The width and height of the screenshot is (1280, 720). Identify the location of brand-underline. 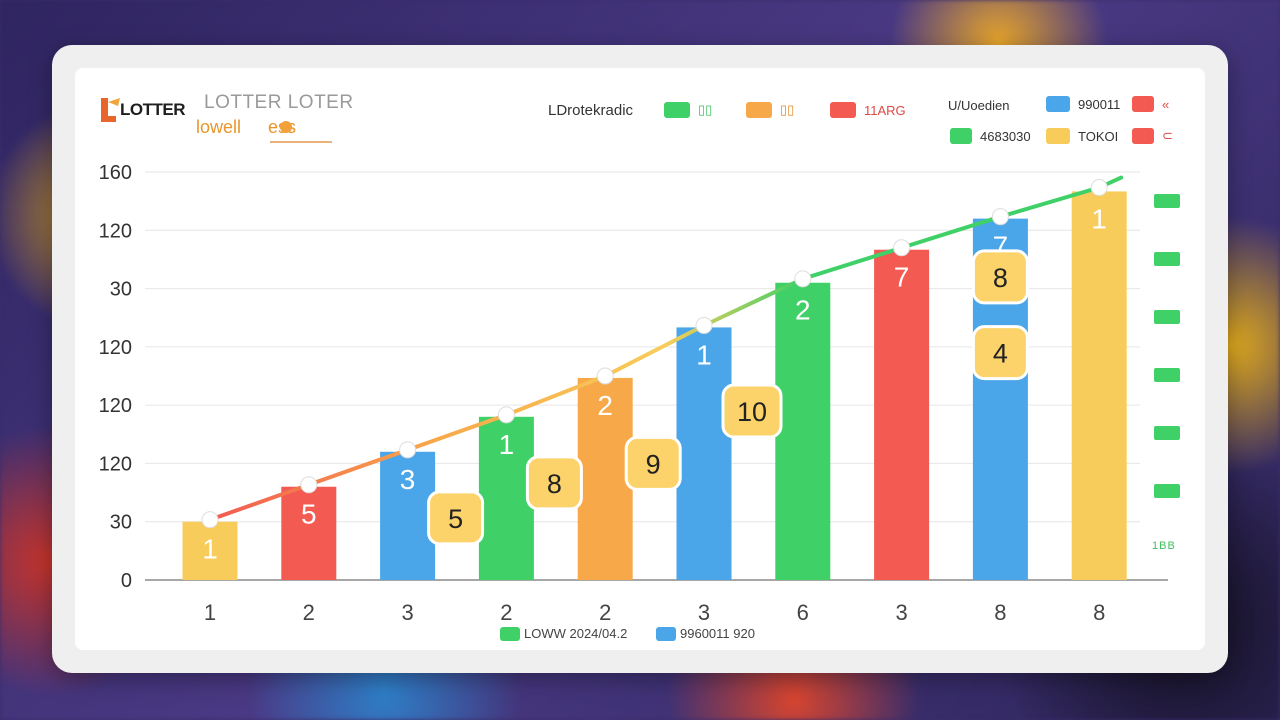
(301, 142).